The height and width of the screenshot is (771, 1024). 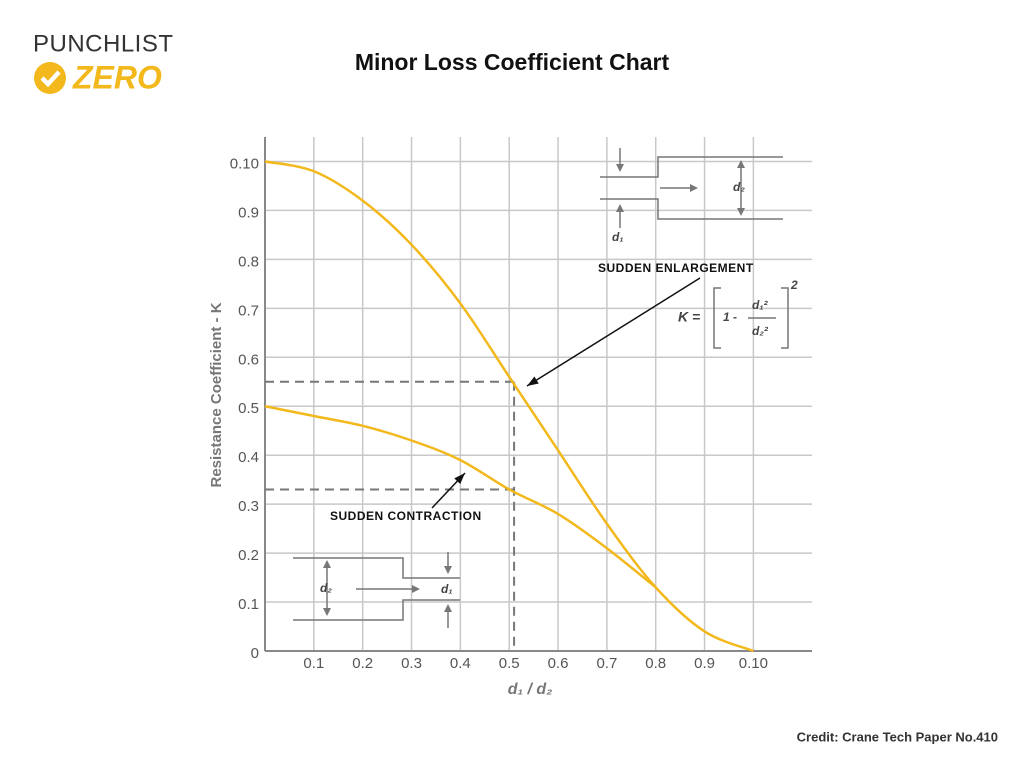 I want to click on y-tick-label: 0.4, so click(x=248, y=457).